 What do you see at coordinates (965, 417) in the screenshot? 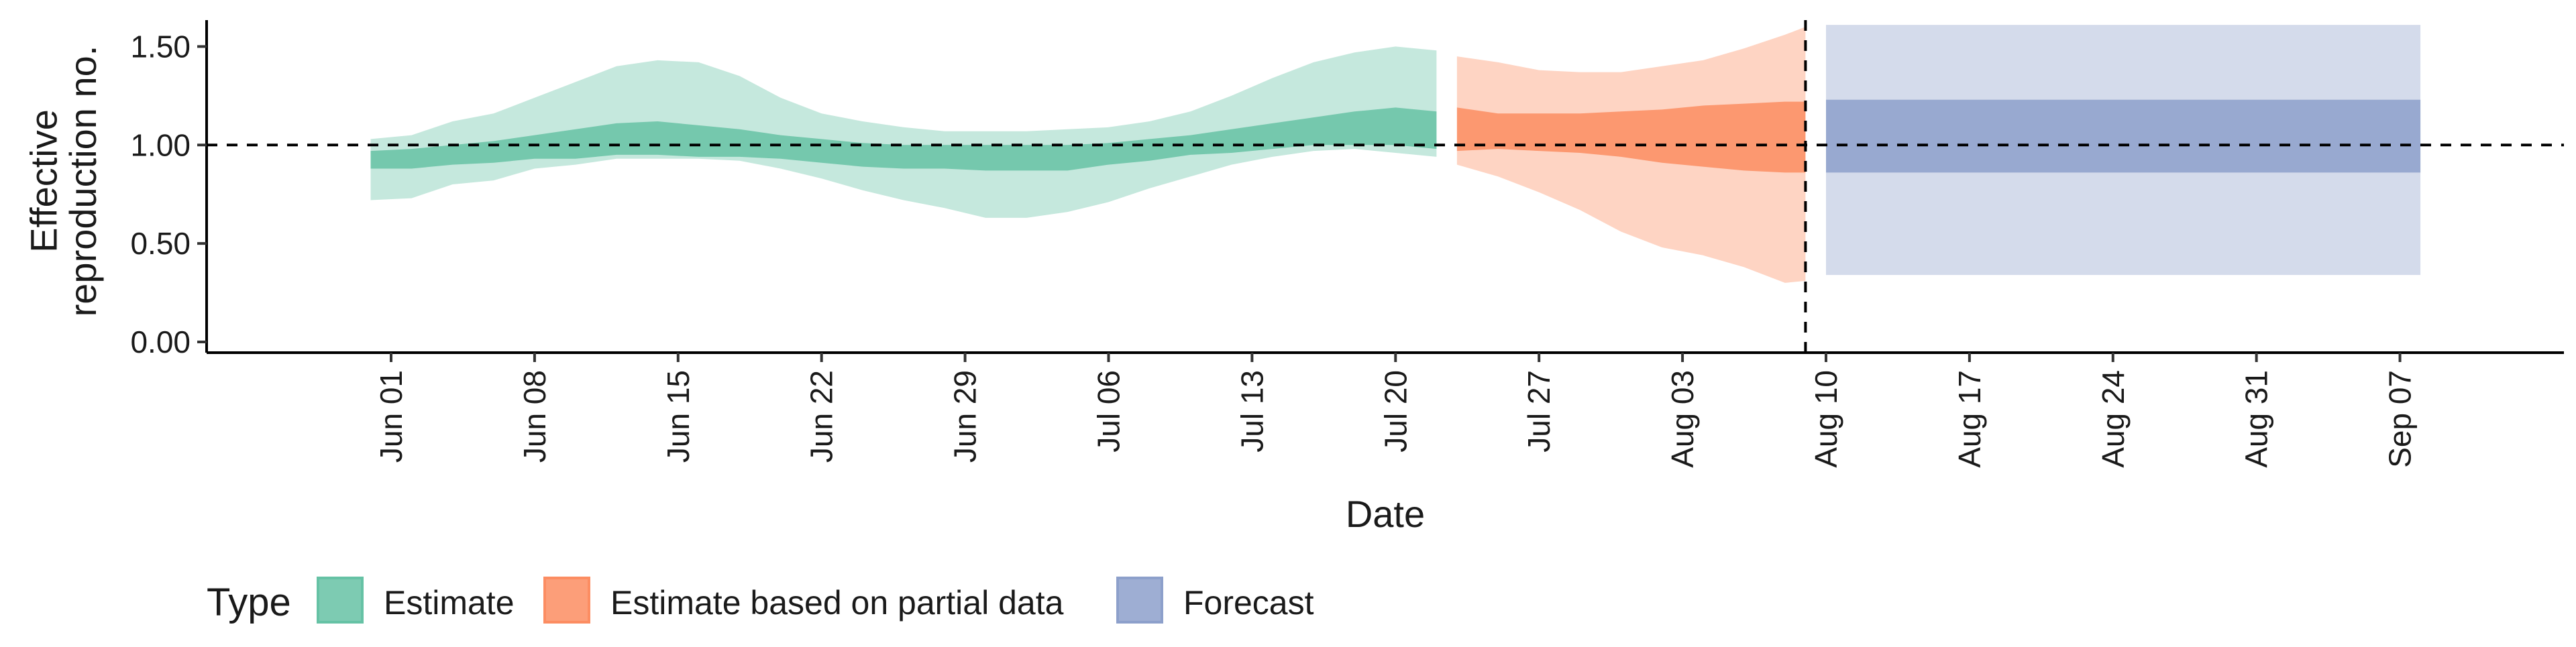
I see `x-tick-label: Jun 29` at bounding box center [965, 417].